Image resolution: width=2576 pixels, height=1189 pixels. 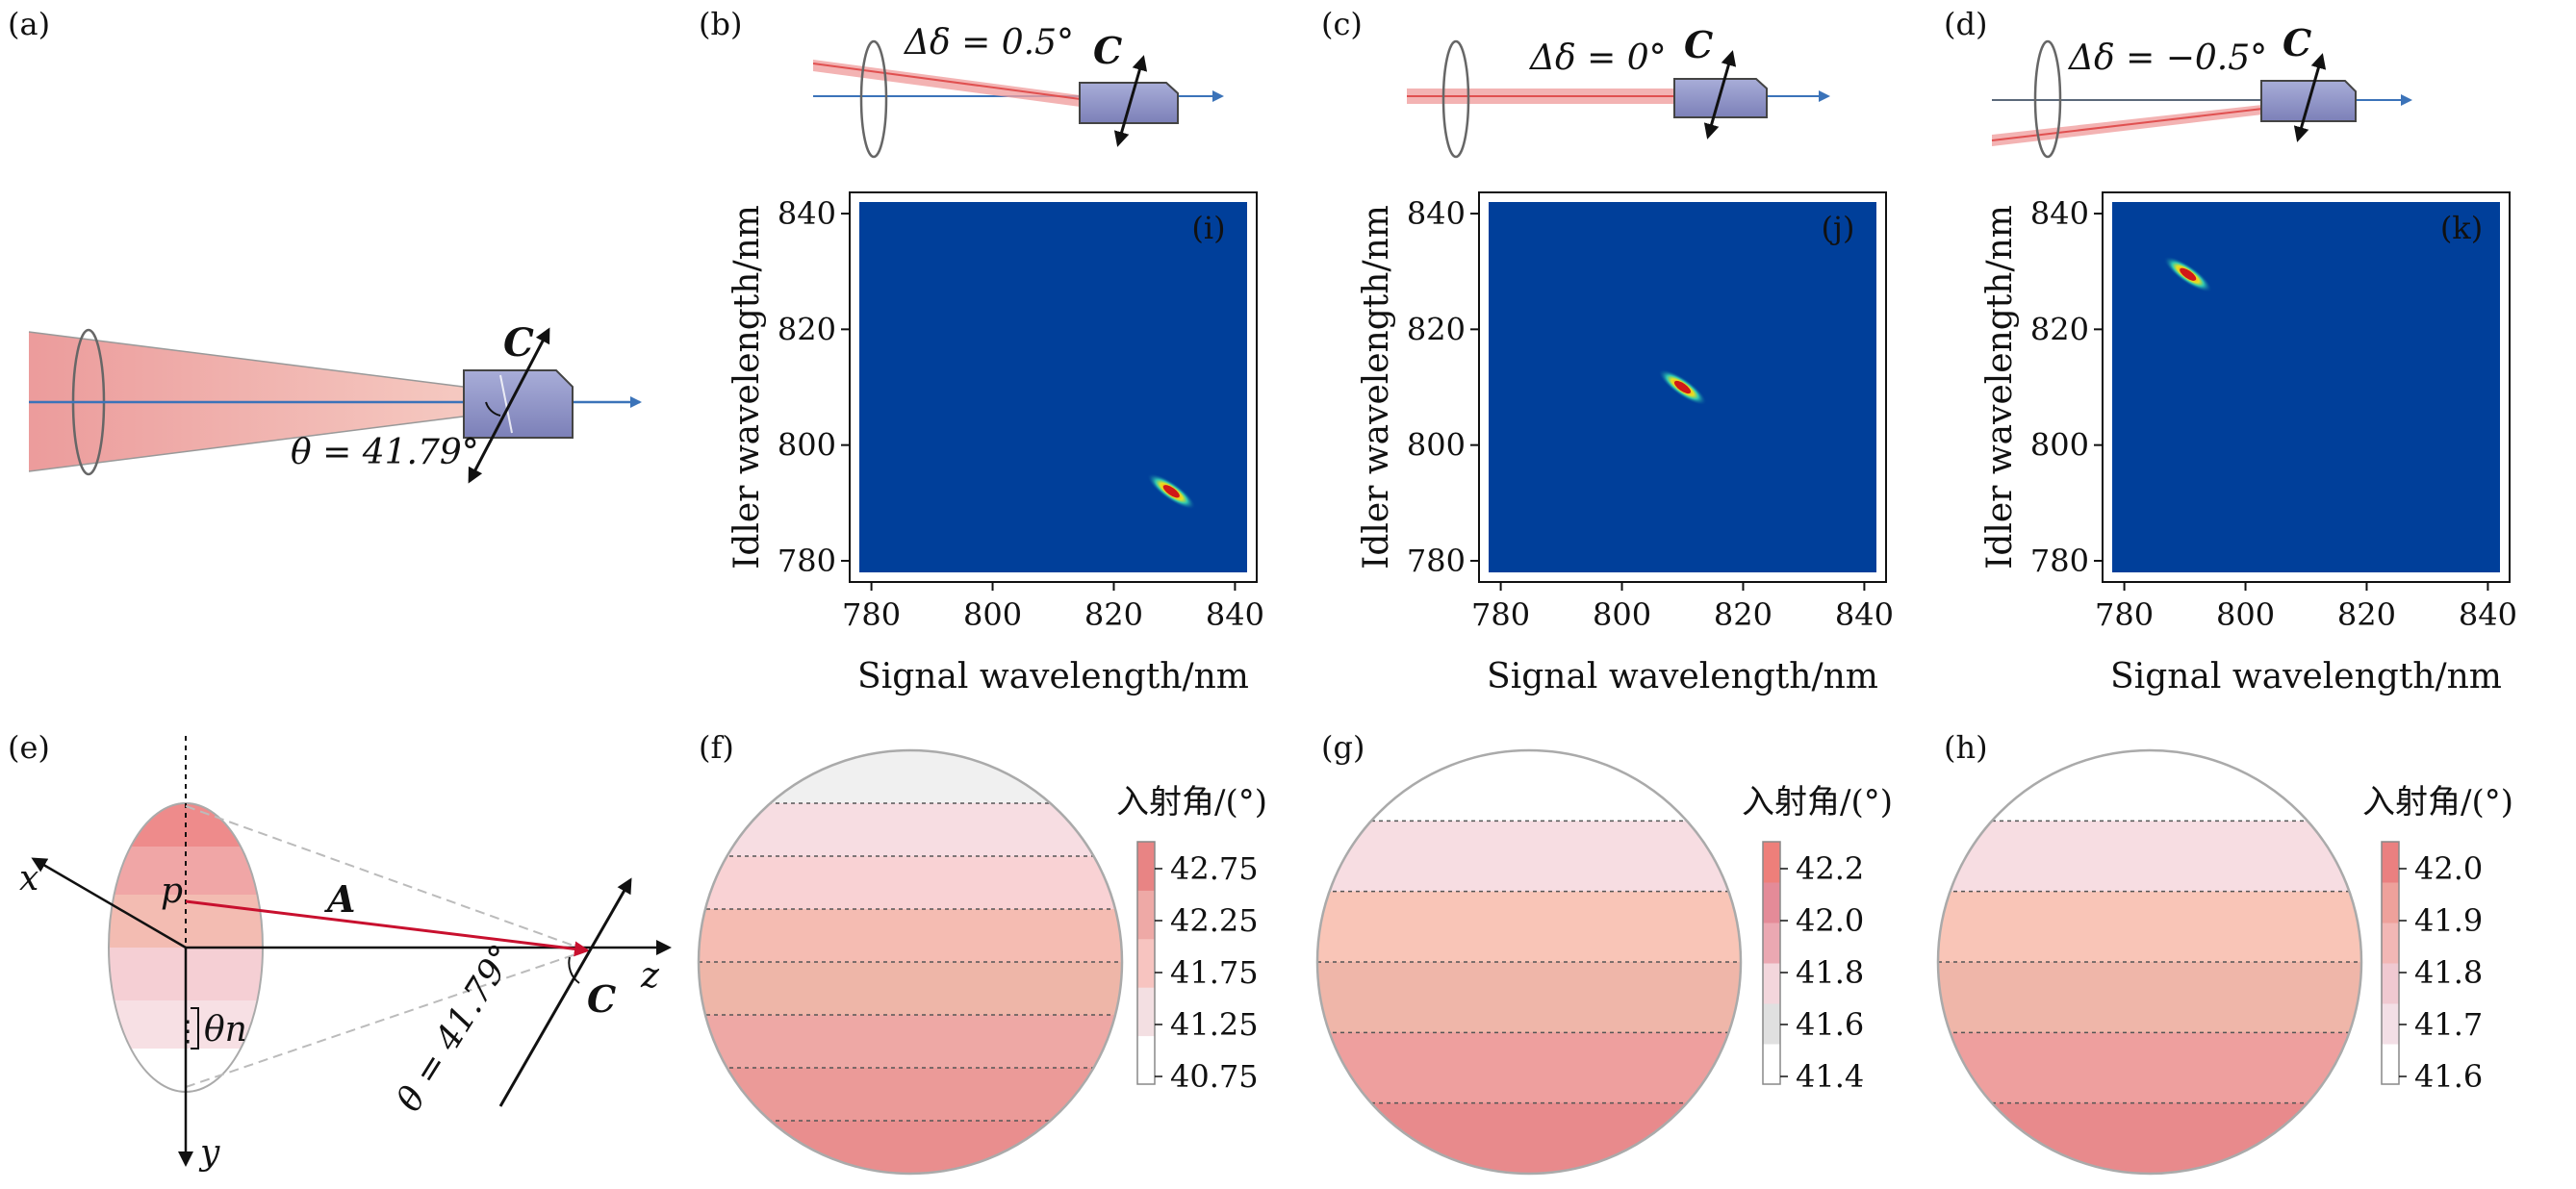 What do you see at coordinates (1214, 920) in the screenshot?
I see `colorbar-tick-label: 42.25` at bounding box center [1214, 920].